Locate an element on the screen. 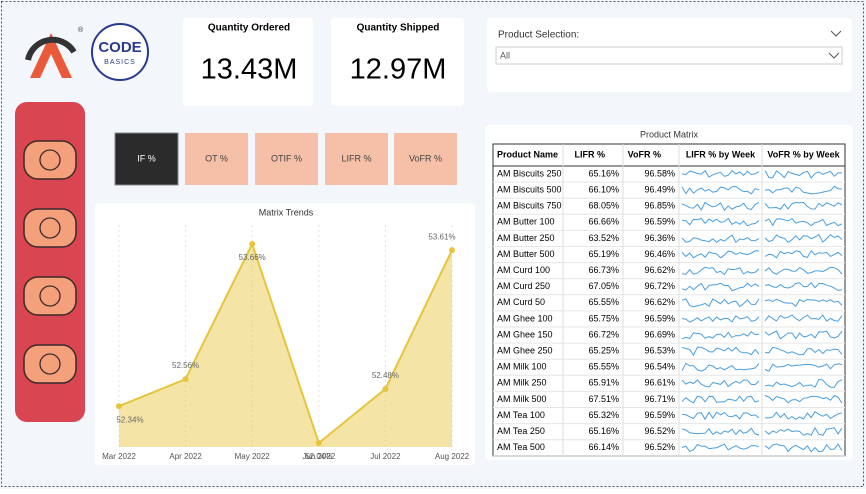 The height and width of the screenshot is (494, 866). table-cell: 96.69% is located at coordinates (659, 334).